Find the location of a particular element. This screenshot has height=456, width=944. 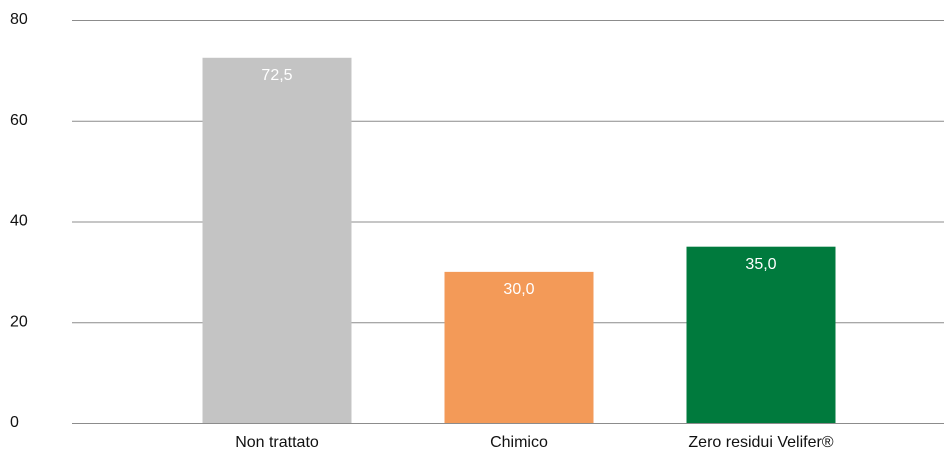

x-tick-label: Chimico is located at coordinates (519, 442).